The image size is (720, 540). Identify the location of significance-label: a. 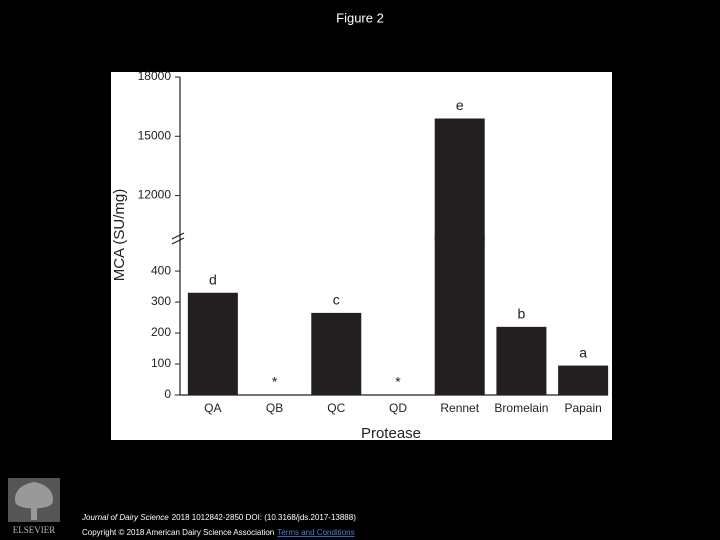
(583, 352).